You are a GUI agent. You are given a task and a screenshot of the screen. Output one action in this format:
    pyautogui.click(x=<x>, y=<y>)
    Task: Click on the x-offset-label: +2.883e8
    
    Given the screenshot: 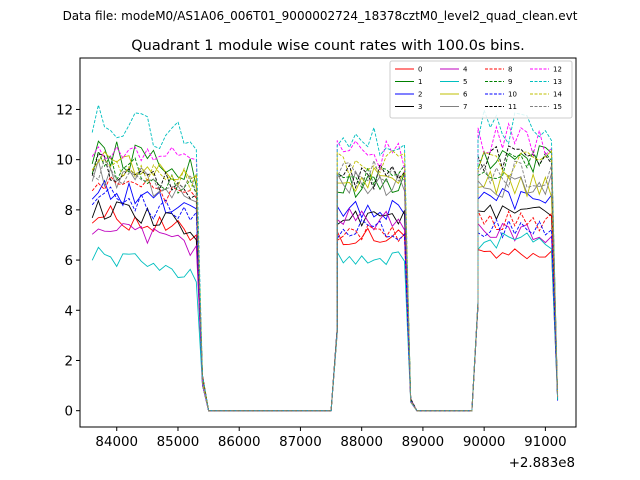 What is the action you would take?
    pyautogui.click(x=542, y=463)
    